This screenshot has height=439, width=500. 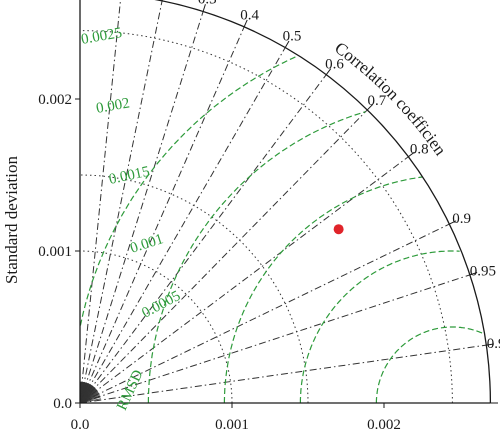 What do you see at coordinates (334, 65) in the screenshot?
I see `correlation-tick-label: 0.6` at bounding box center [334, 65].